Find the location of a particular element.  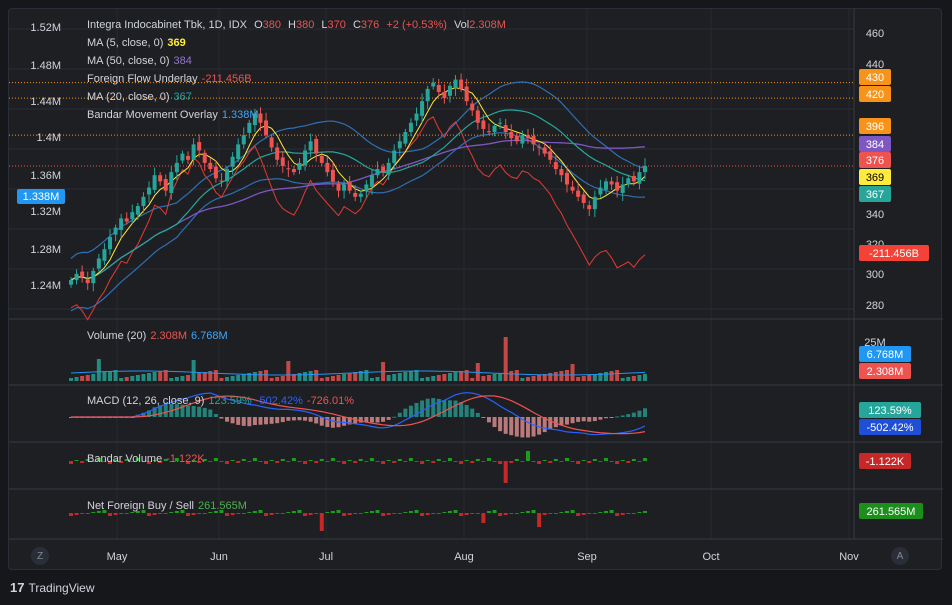

foreign-flow-label: Foreign Flow Underlay is located at coordinates (142, 79).